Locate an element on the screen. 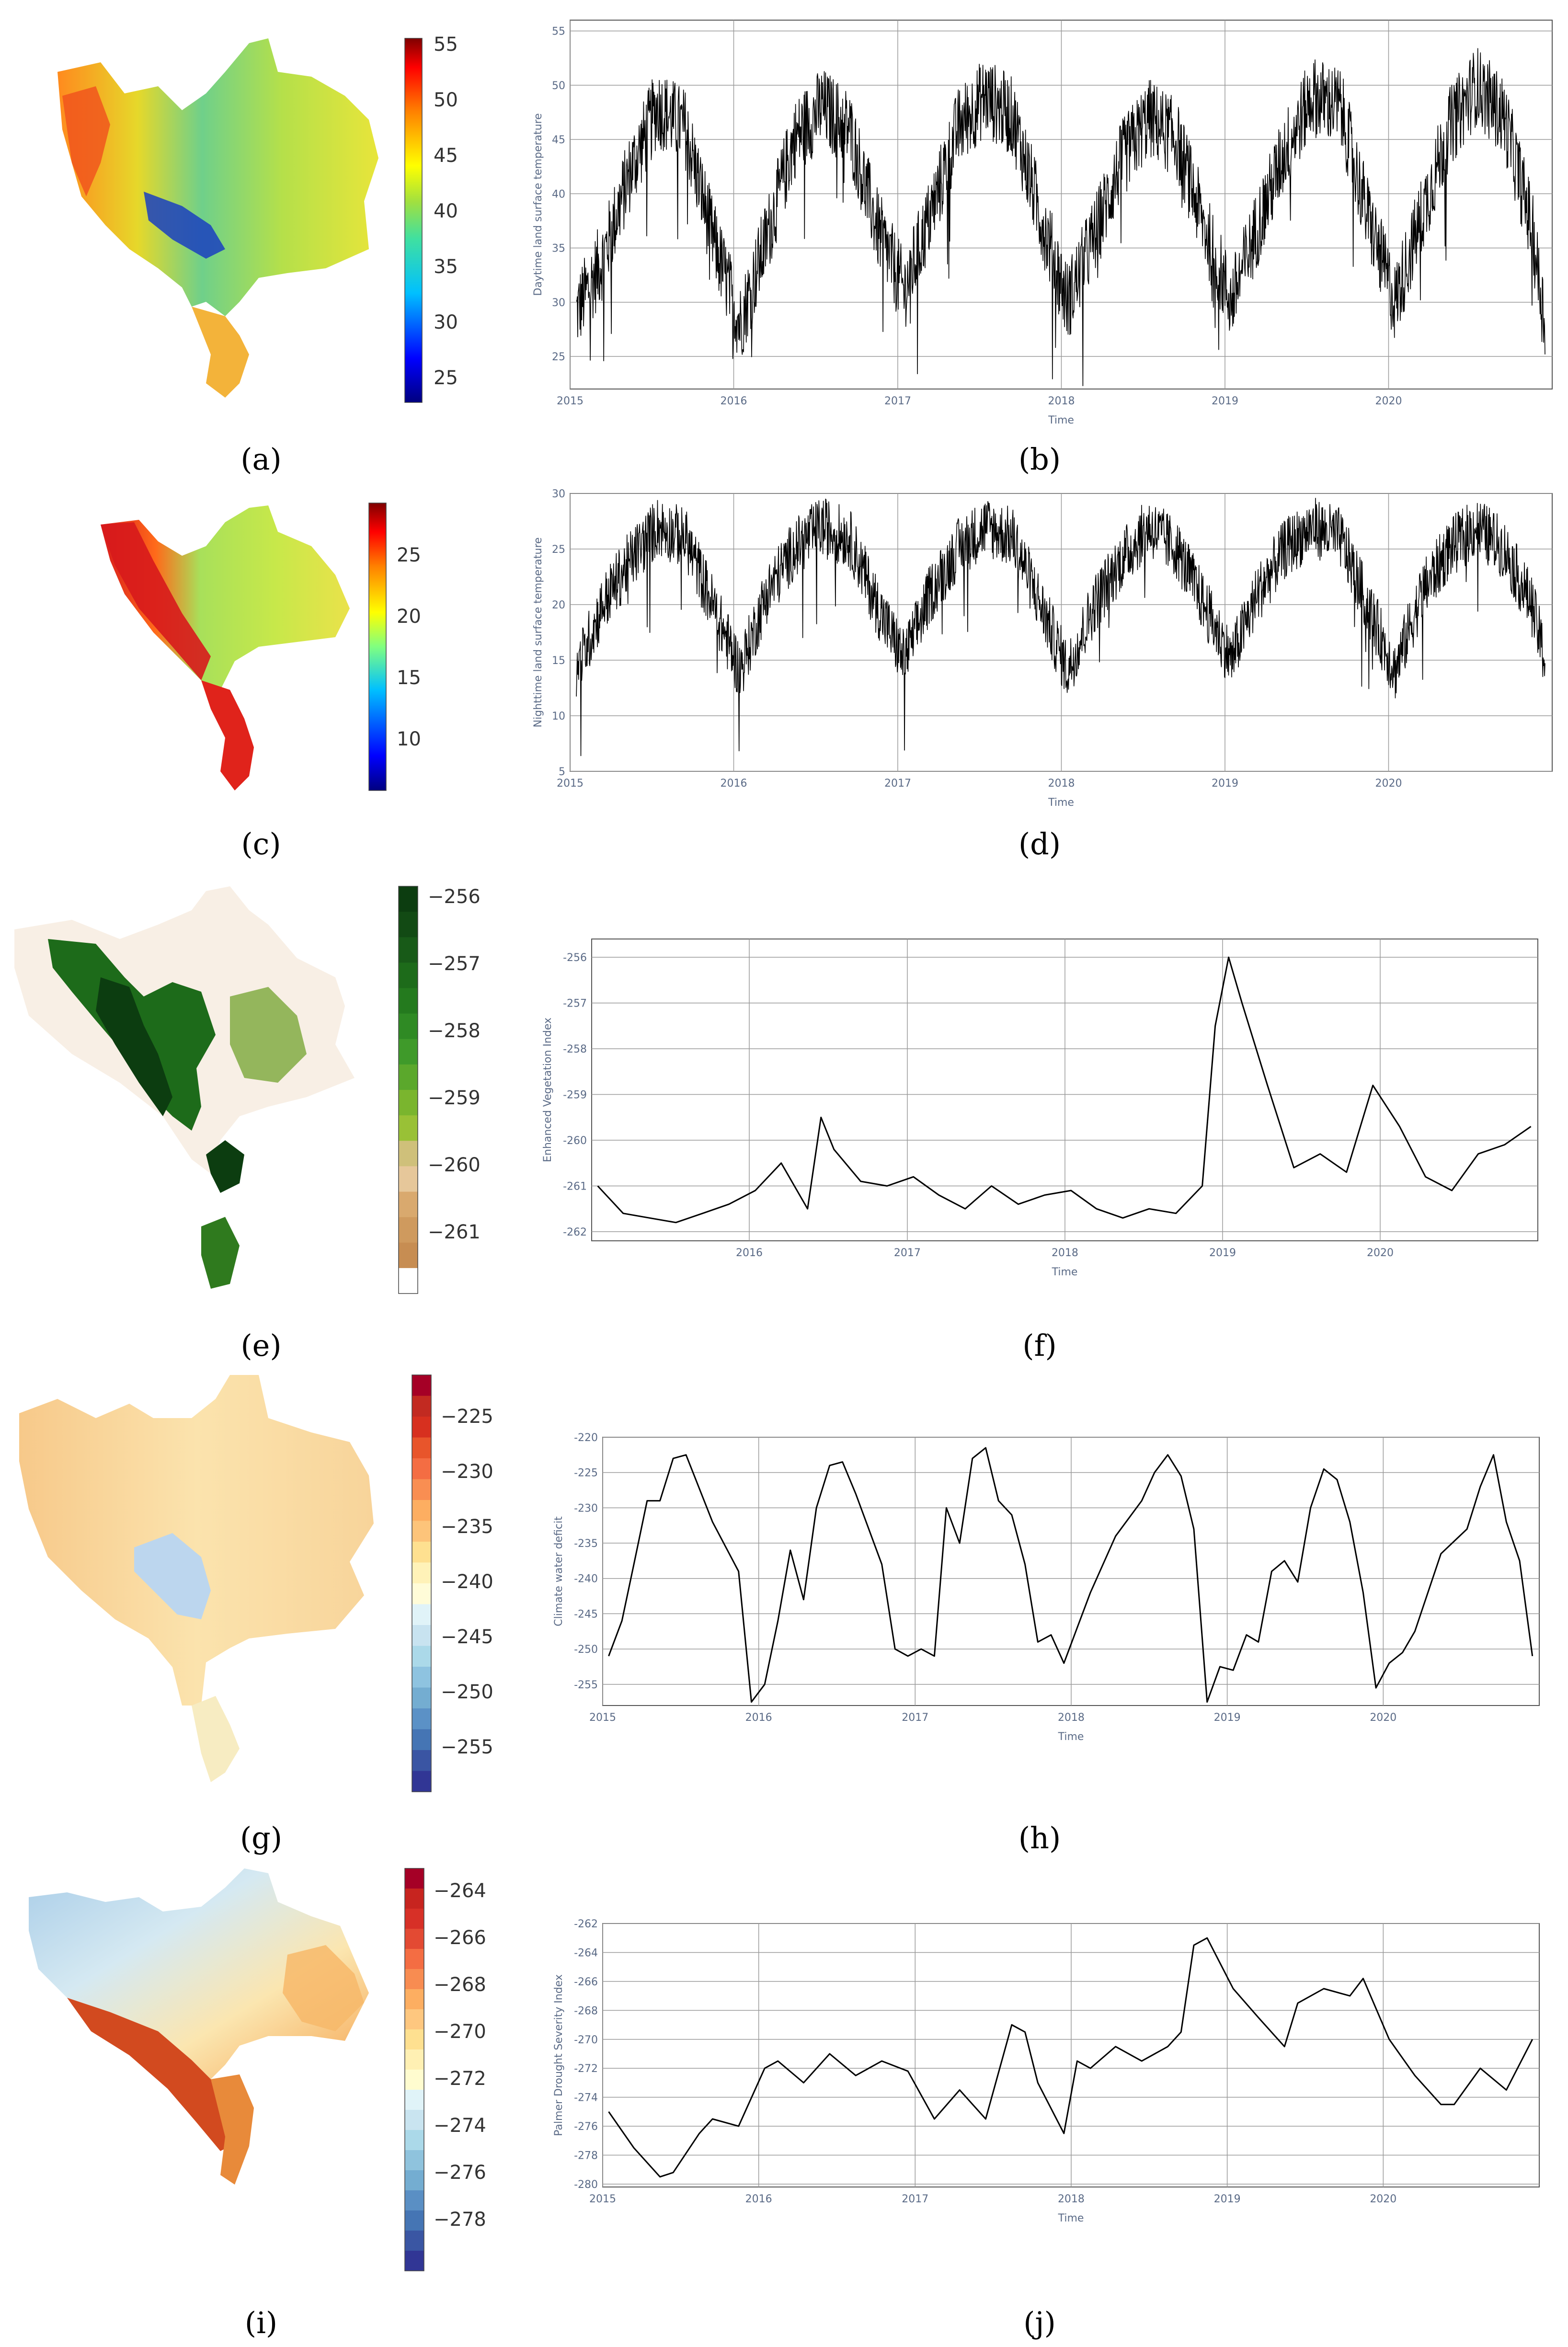 The width and height of the screenshot is (1568, 2347). colorbar-tick: −270 is located at coordinates (460, 2032).